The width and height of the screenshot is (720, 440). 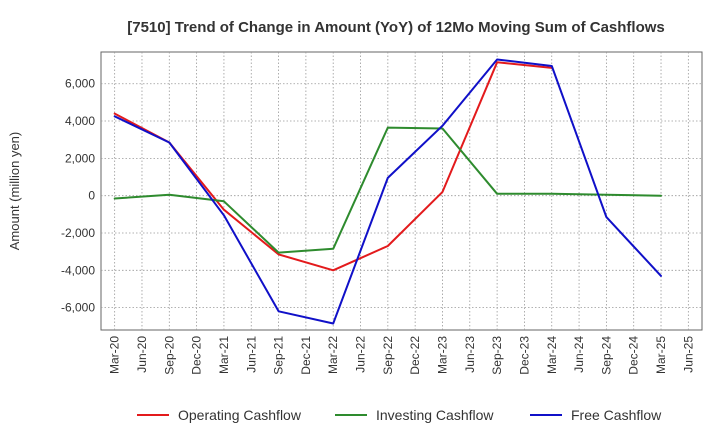 What do you see at coordinates (435, 415) in the screenshot?
I see `legend-label: Investing Cashflow` at bounding box center [435, 415].